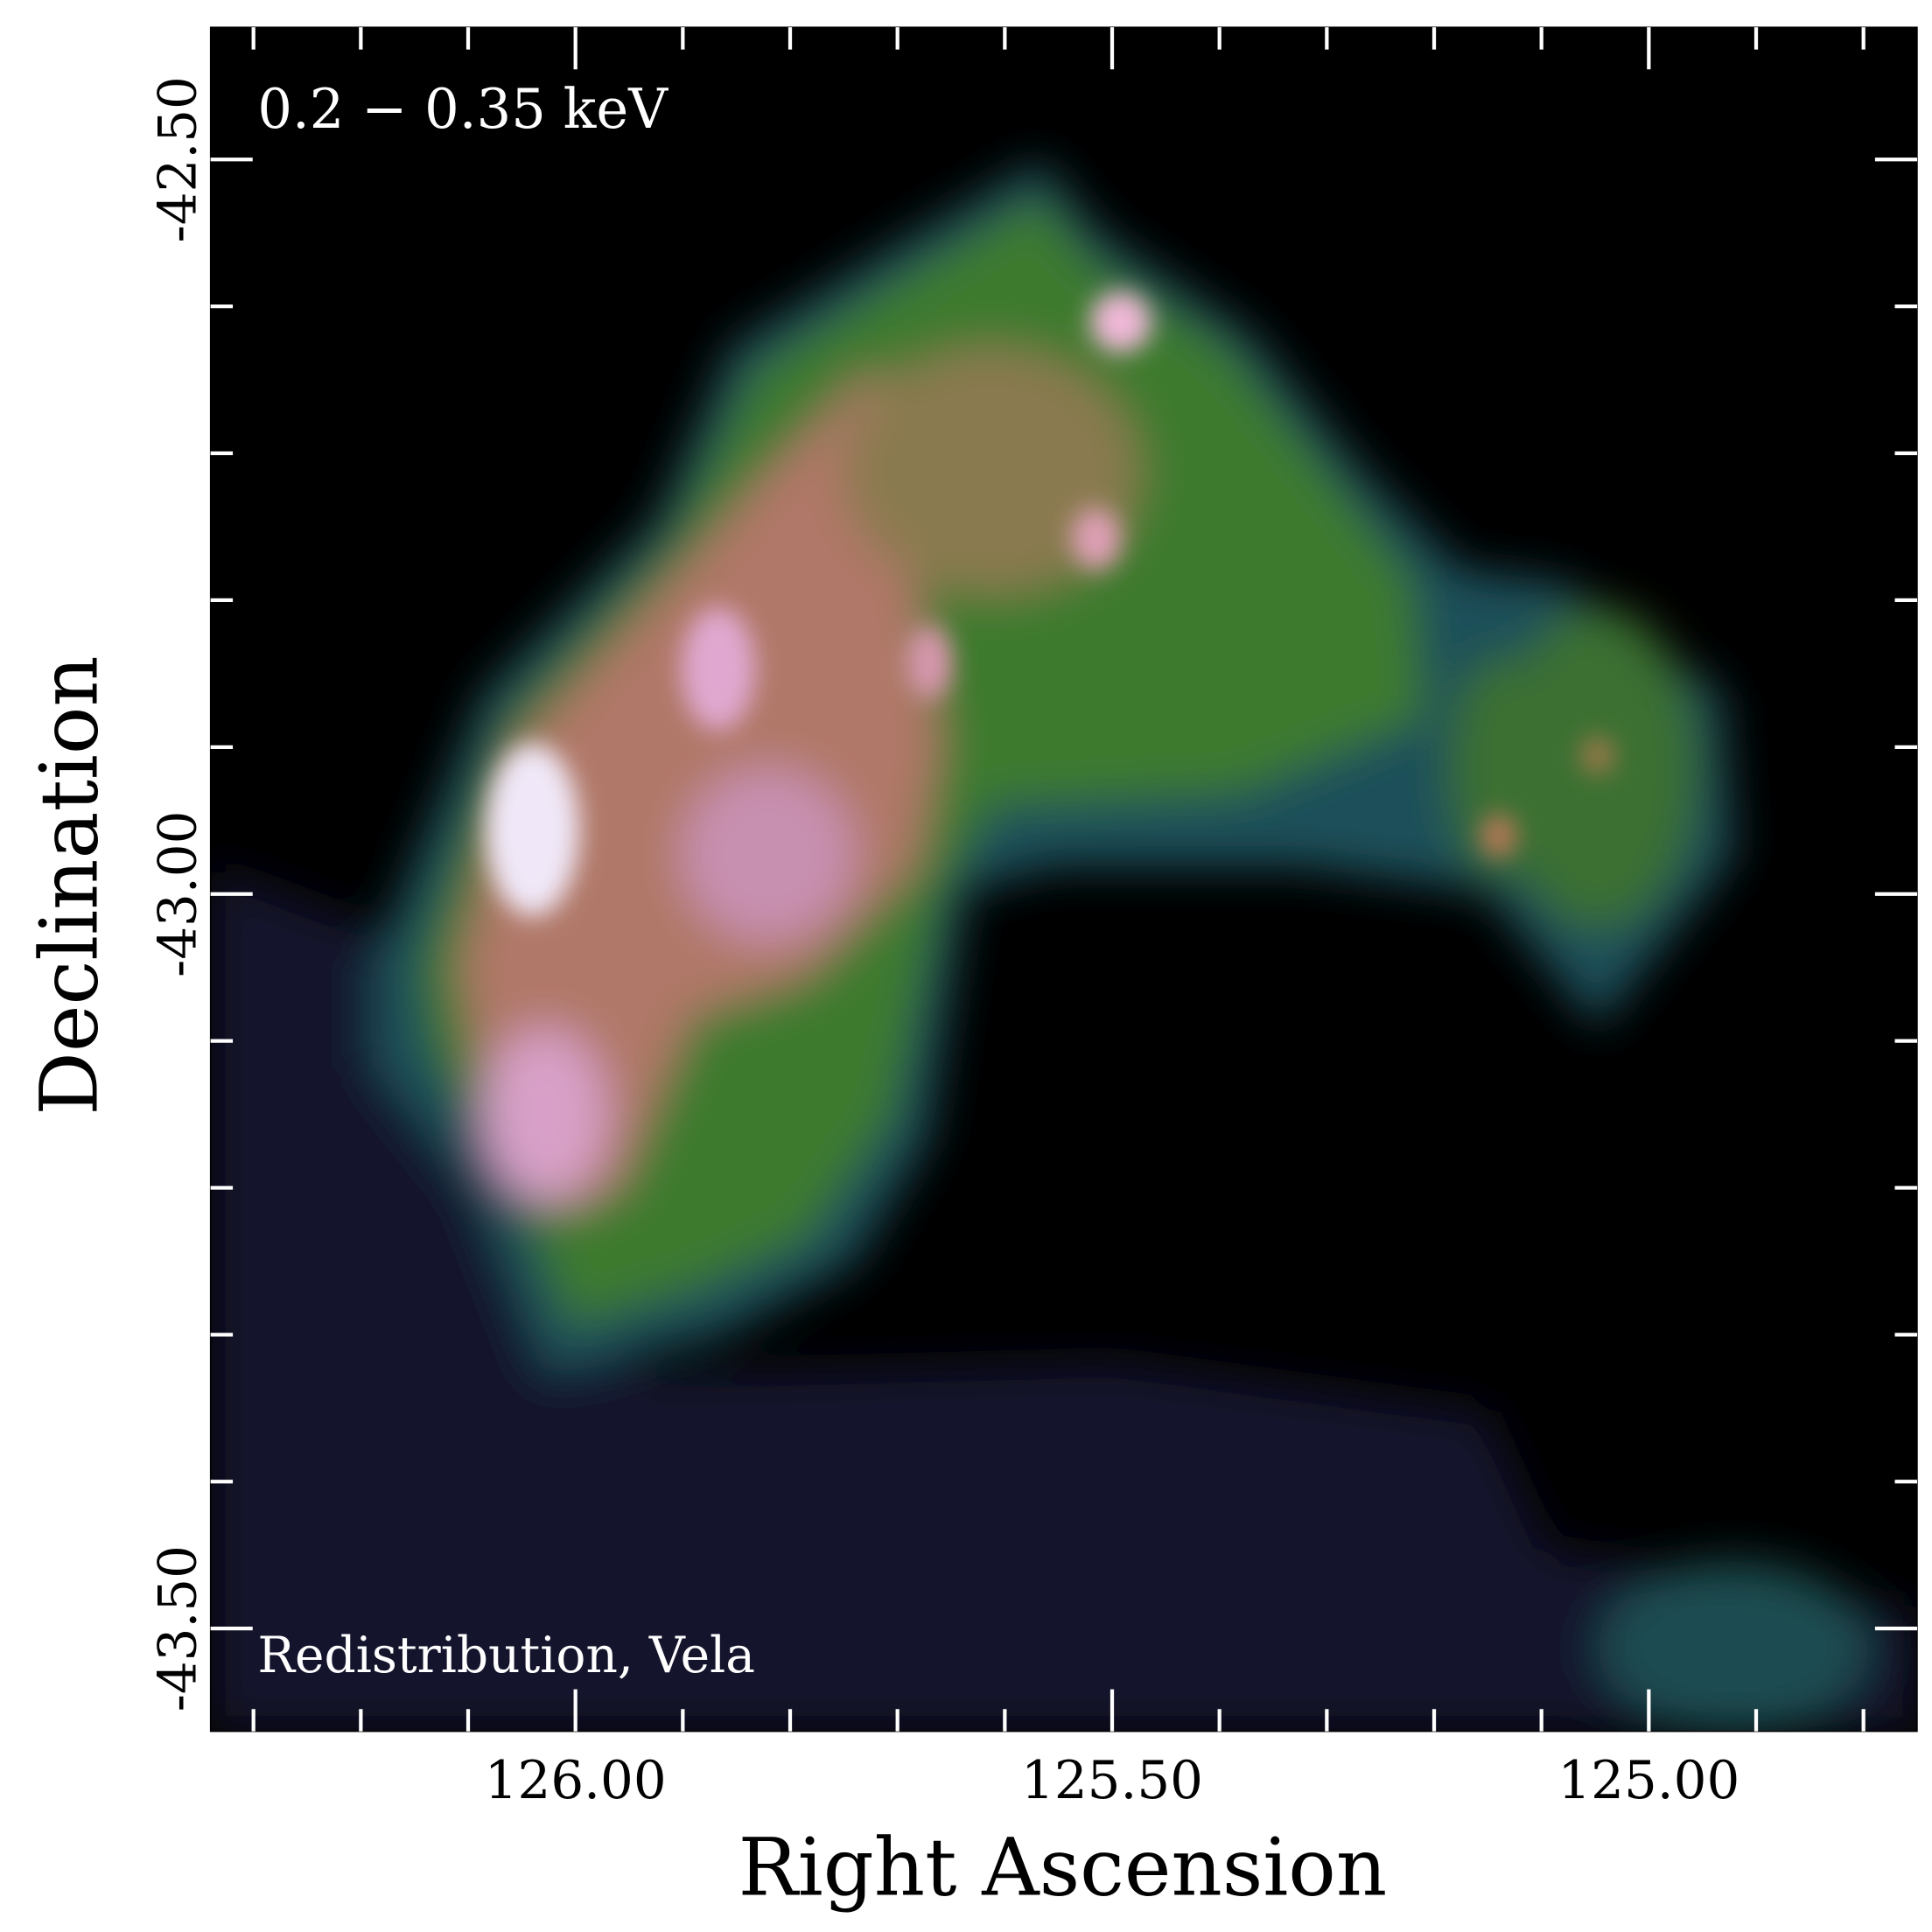 Image resolution: width=1932 pixels, height=1932 pixels. What do you see at coordinates (506, 1655) in the screenshot?
I see `dataset-label: Redistribution, Vela` at bounding box center [506, 1655].